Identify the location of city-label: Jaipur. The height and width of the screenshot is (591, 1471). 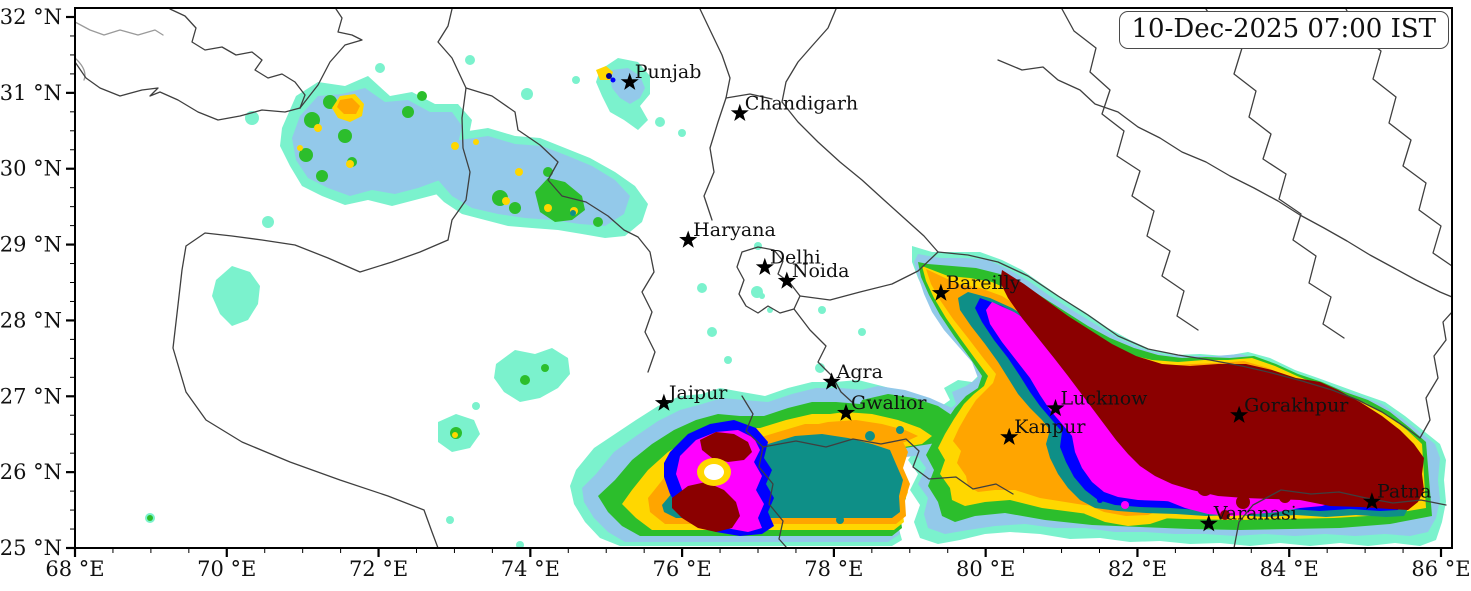
(697, 393).